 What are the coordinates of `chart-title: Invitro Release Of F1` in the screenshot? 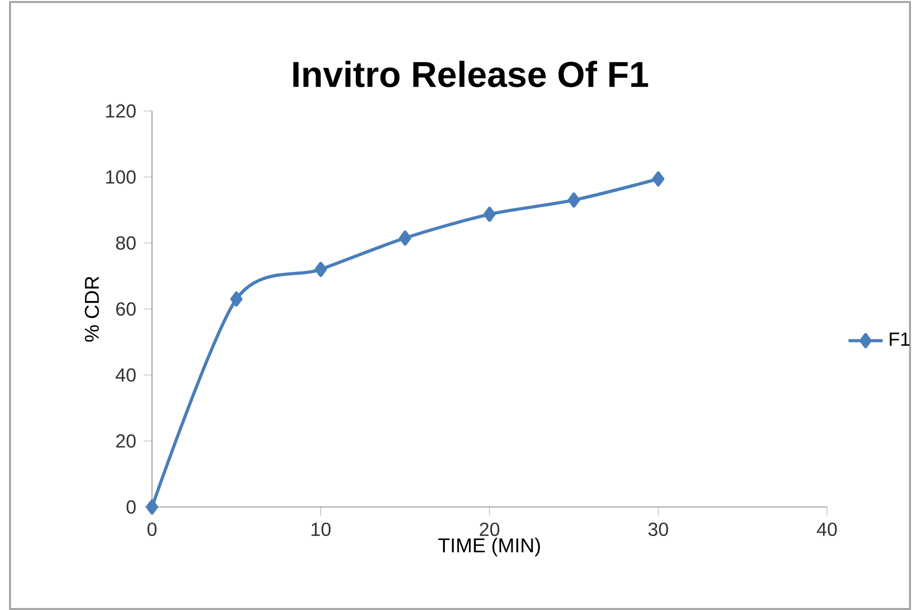 It's located at (470, 74).